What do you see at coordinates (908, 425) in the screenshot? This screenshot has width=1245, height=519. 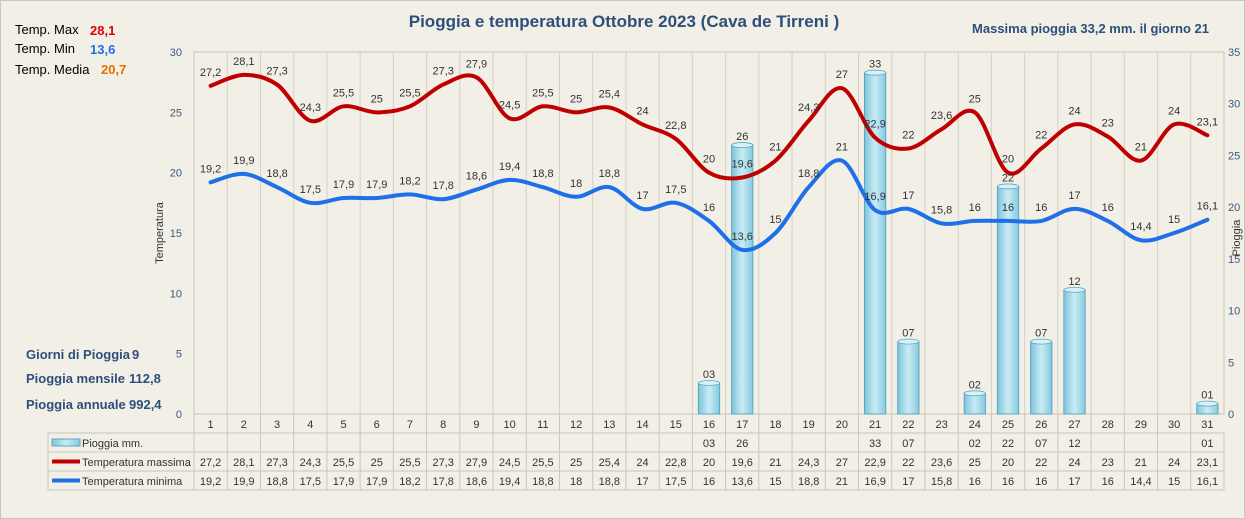 I see `x-tick-label: 22` at bounding box center [908, 425].